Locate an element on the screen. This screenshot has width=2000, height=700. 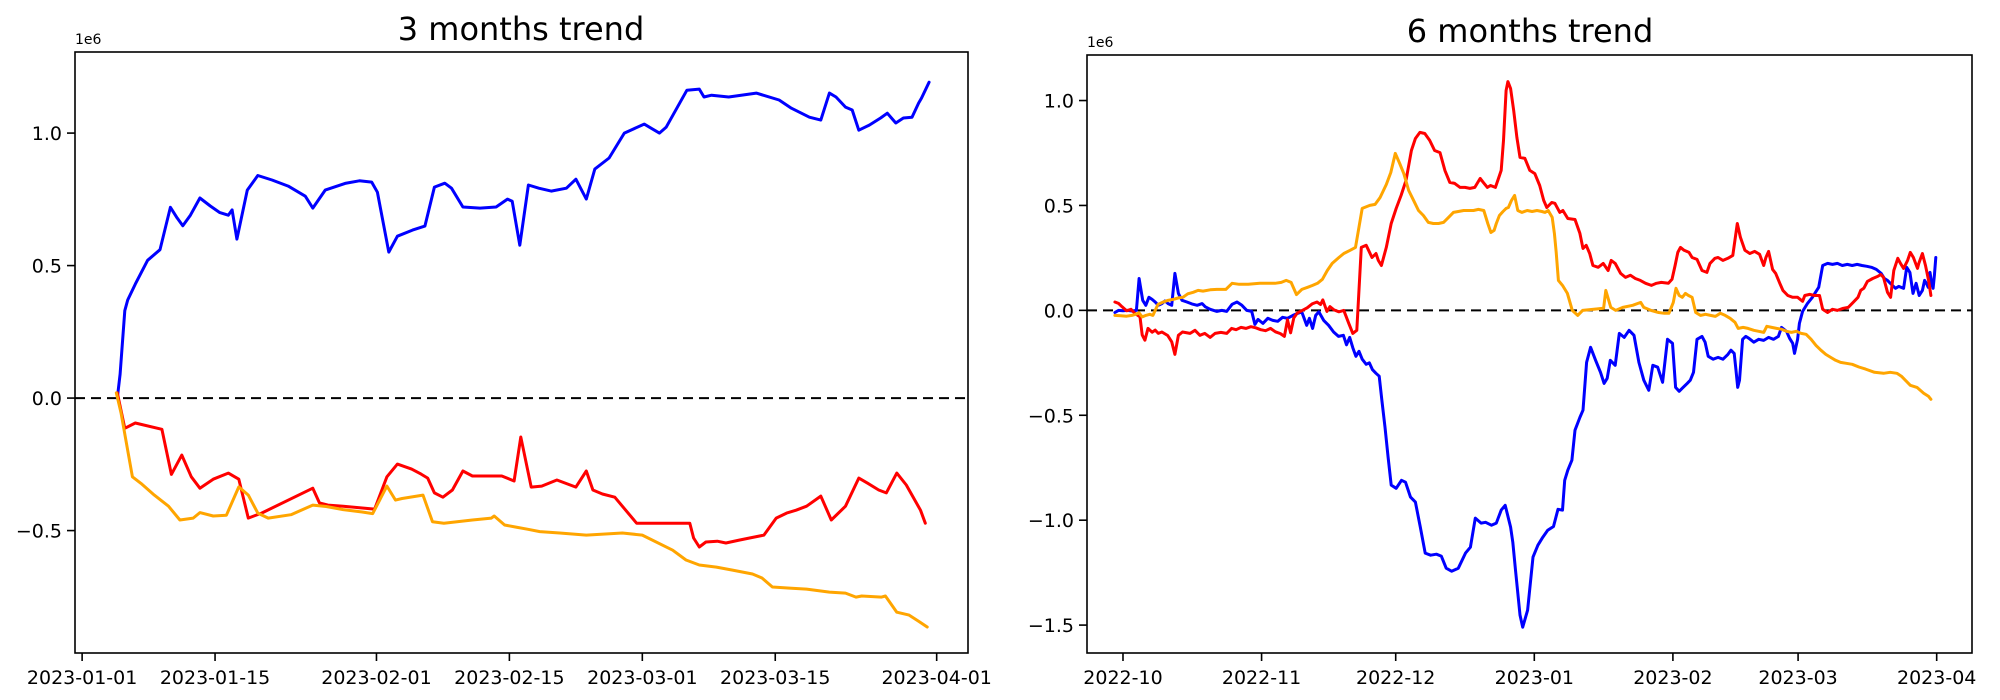
x-tick-label: 2023-03 is located at coordinates (1797, 678).